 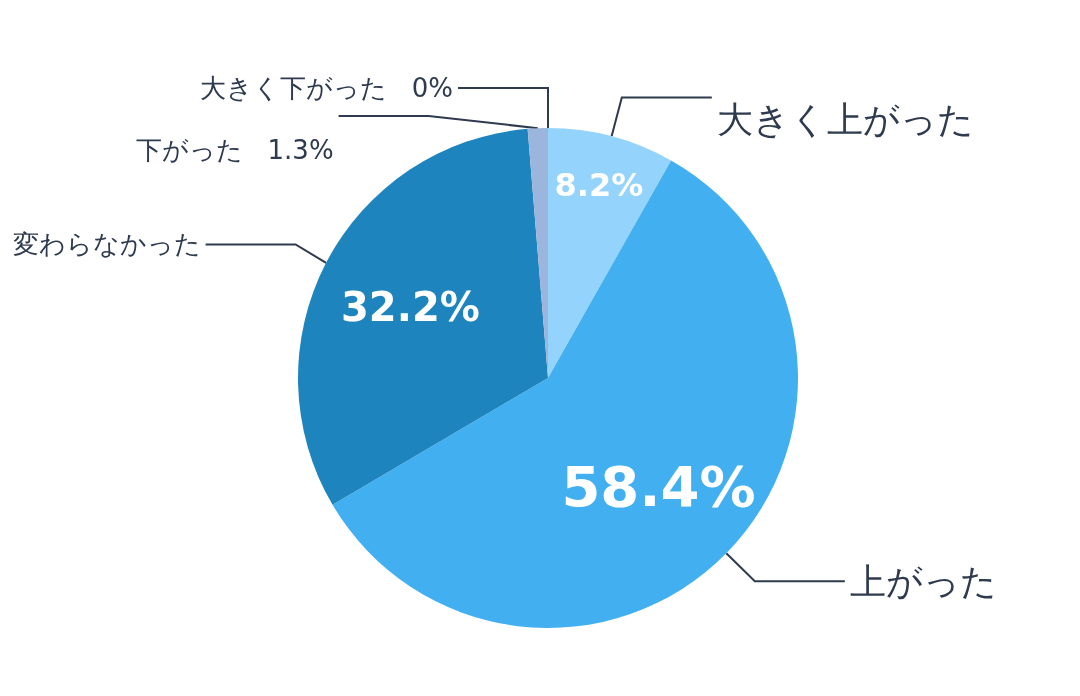 What do you see at coordinates (599, 184) in the screenshot?
I see `data-label: 8.2%` at bounding box center [599, 184].